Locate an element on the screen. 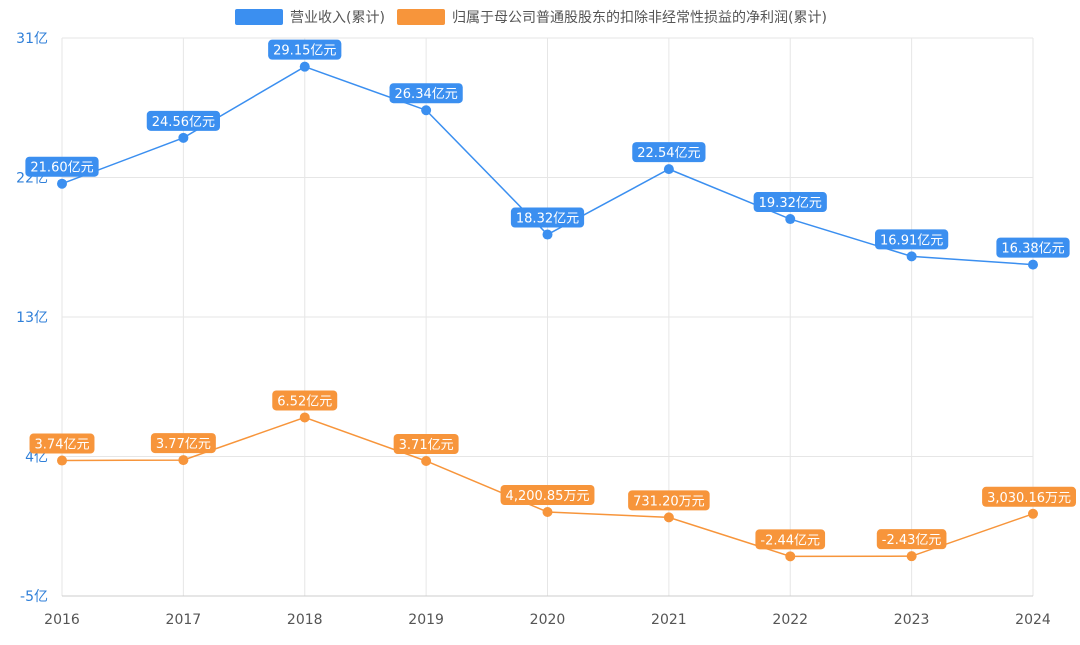 This screenshot has height=645, width=1080. data-label-text: 3,030.16万元 is located at coordinates (1029, 498).